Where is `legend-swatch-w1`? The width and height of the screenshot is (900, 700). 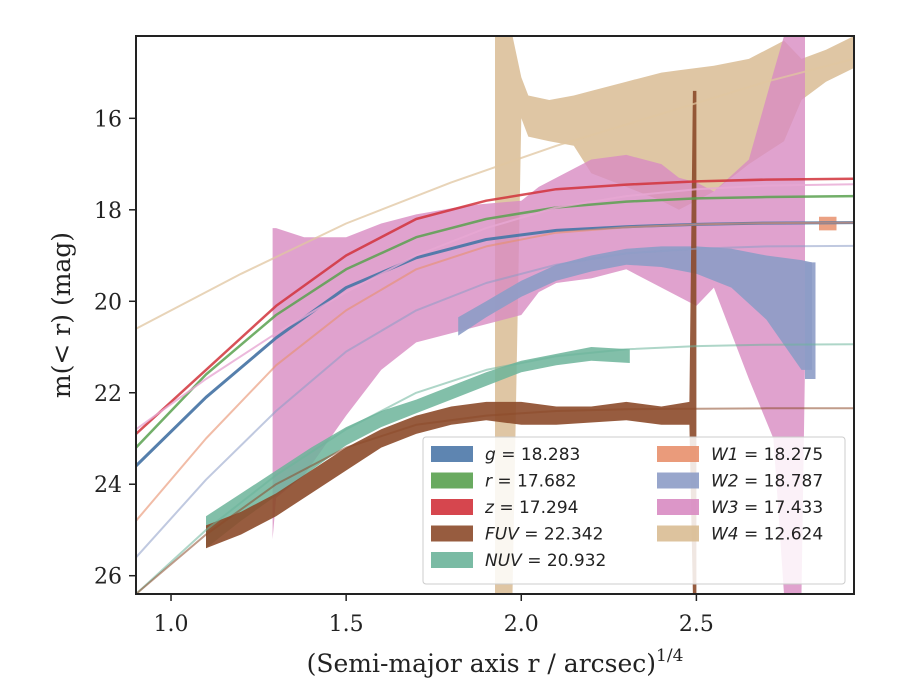 legend-swatch-w1 is located at coordinates (678, 454).